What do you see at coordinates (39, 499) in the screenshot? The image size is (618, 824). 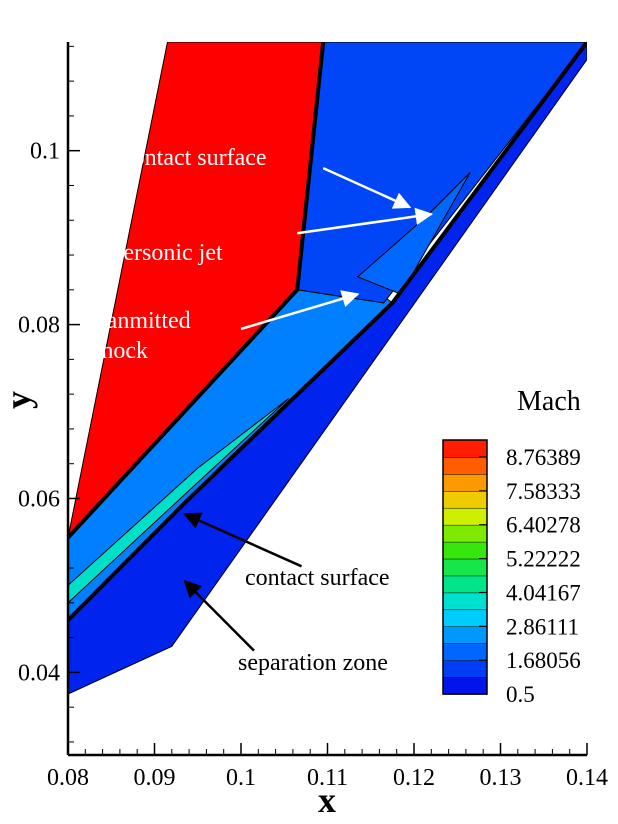 I see `y-tick-label: 0.06` at bounding box center [39, 499].